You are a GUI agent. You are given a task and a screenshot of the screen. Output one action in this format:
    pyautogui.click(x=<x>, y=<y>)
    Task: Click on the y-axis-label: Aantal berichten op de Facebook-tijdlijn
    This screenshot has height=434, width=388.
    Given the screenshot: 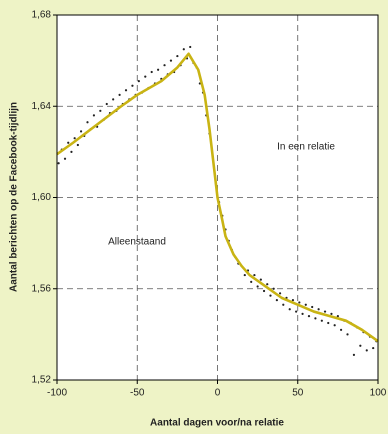 What is the action you would take?
    pyautogui.click(x=14, y=197)
    